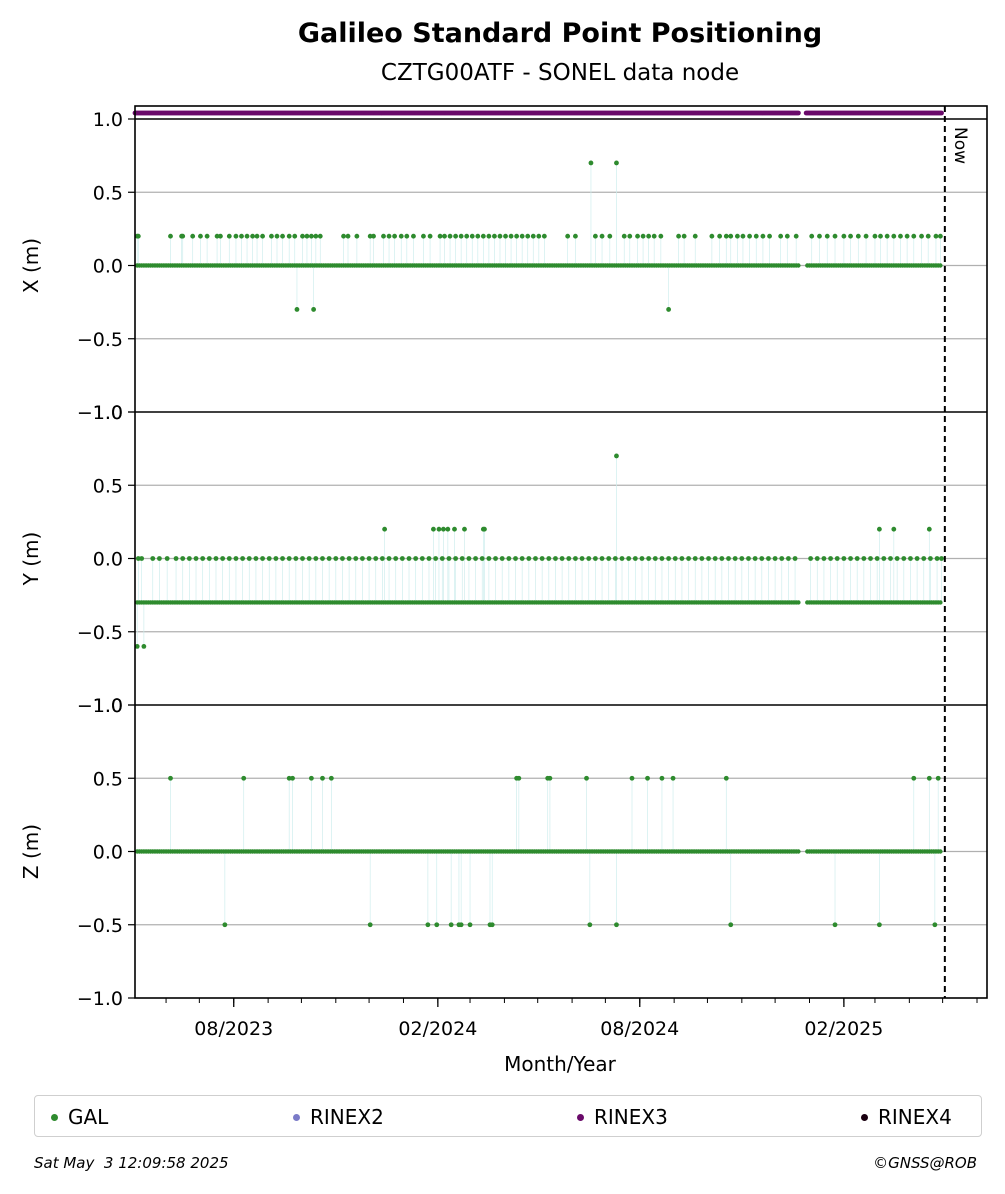 The image size is (1005, 1194). I want to click on legend-rinex2-marker, so click(296, 1117).